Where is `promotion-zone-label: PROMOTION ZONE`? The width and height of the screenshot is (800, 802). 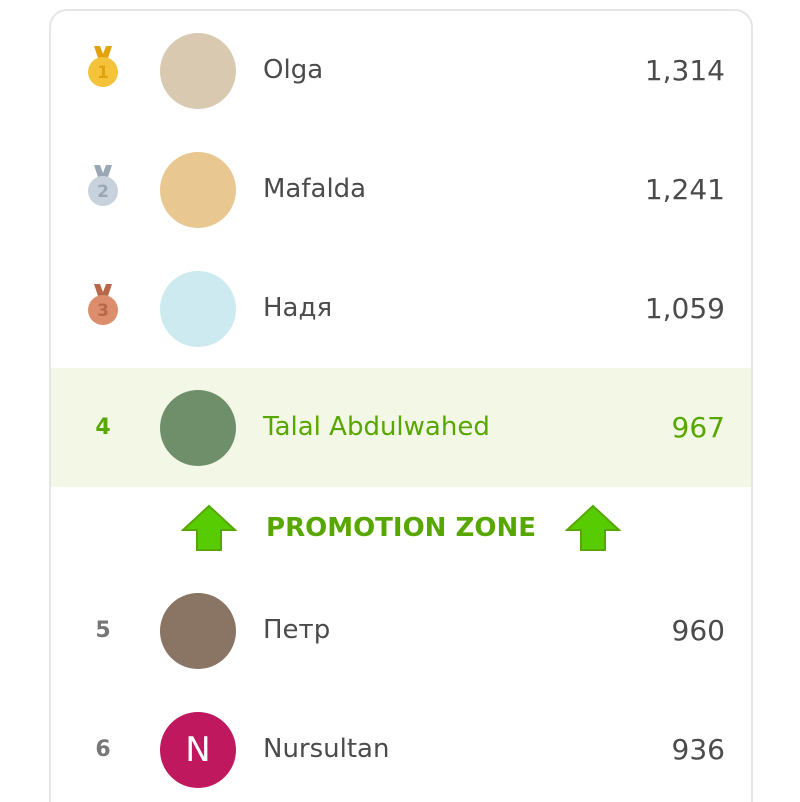 promotion-zone-label: PROMOTION ZONE is located at coordinates (401, 528).